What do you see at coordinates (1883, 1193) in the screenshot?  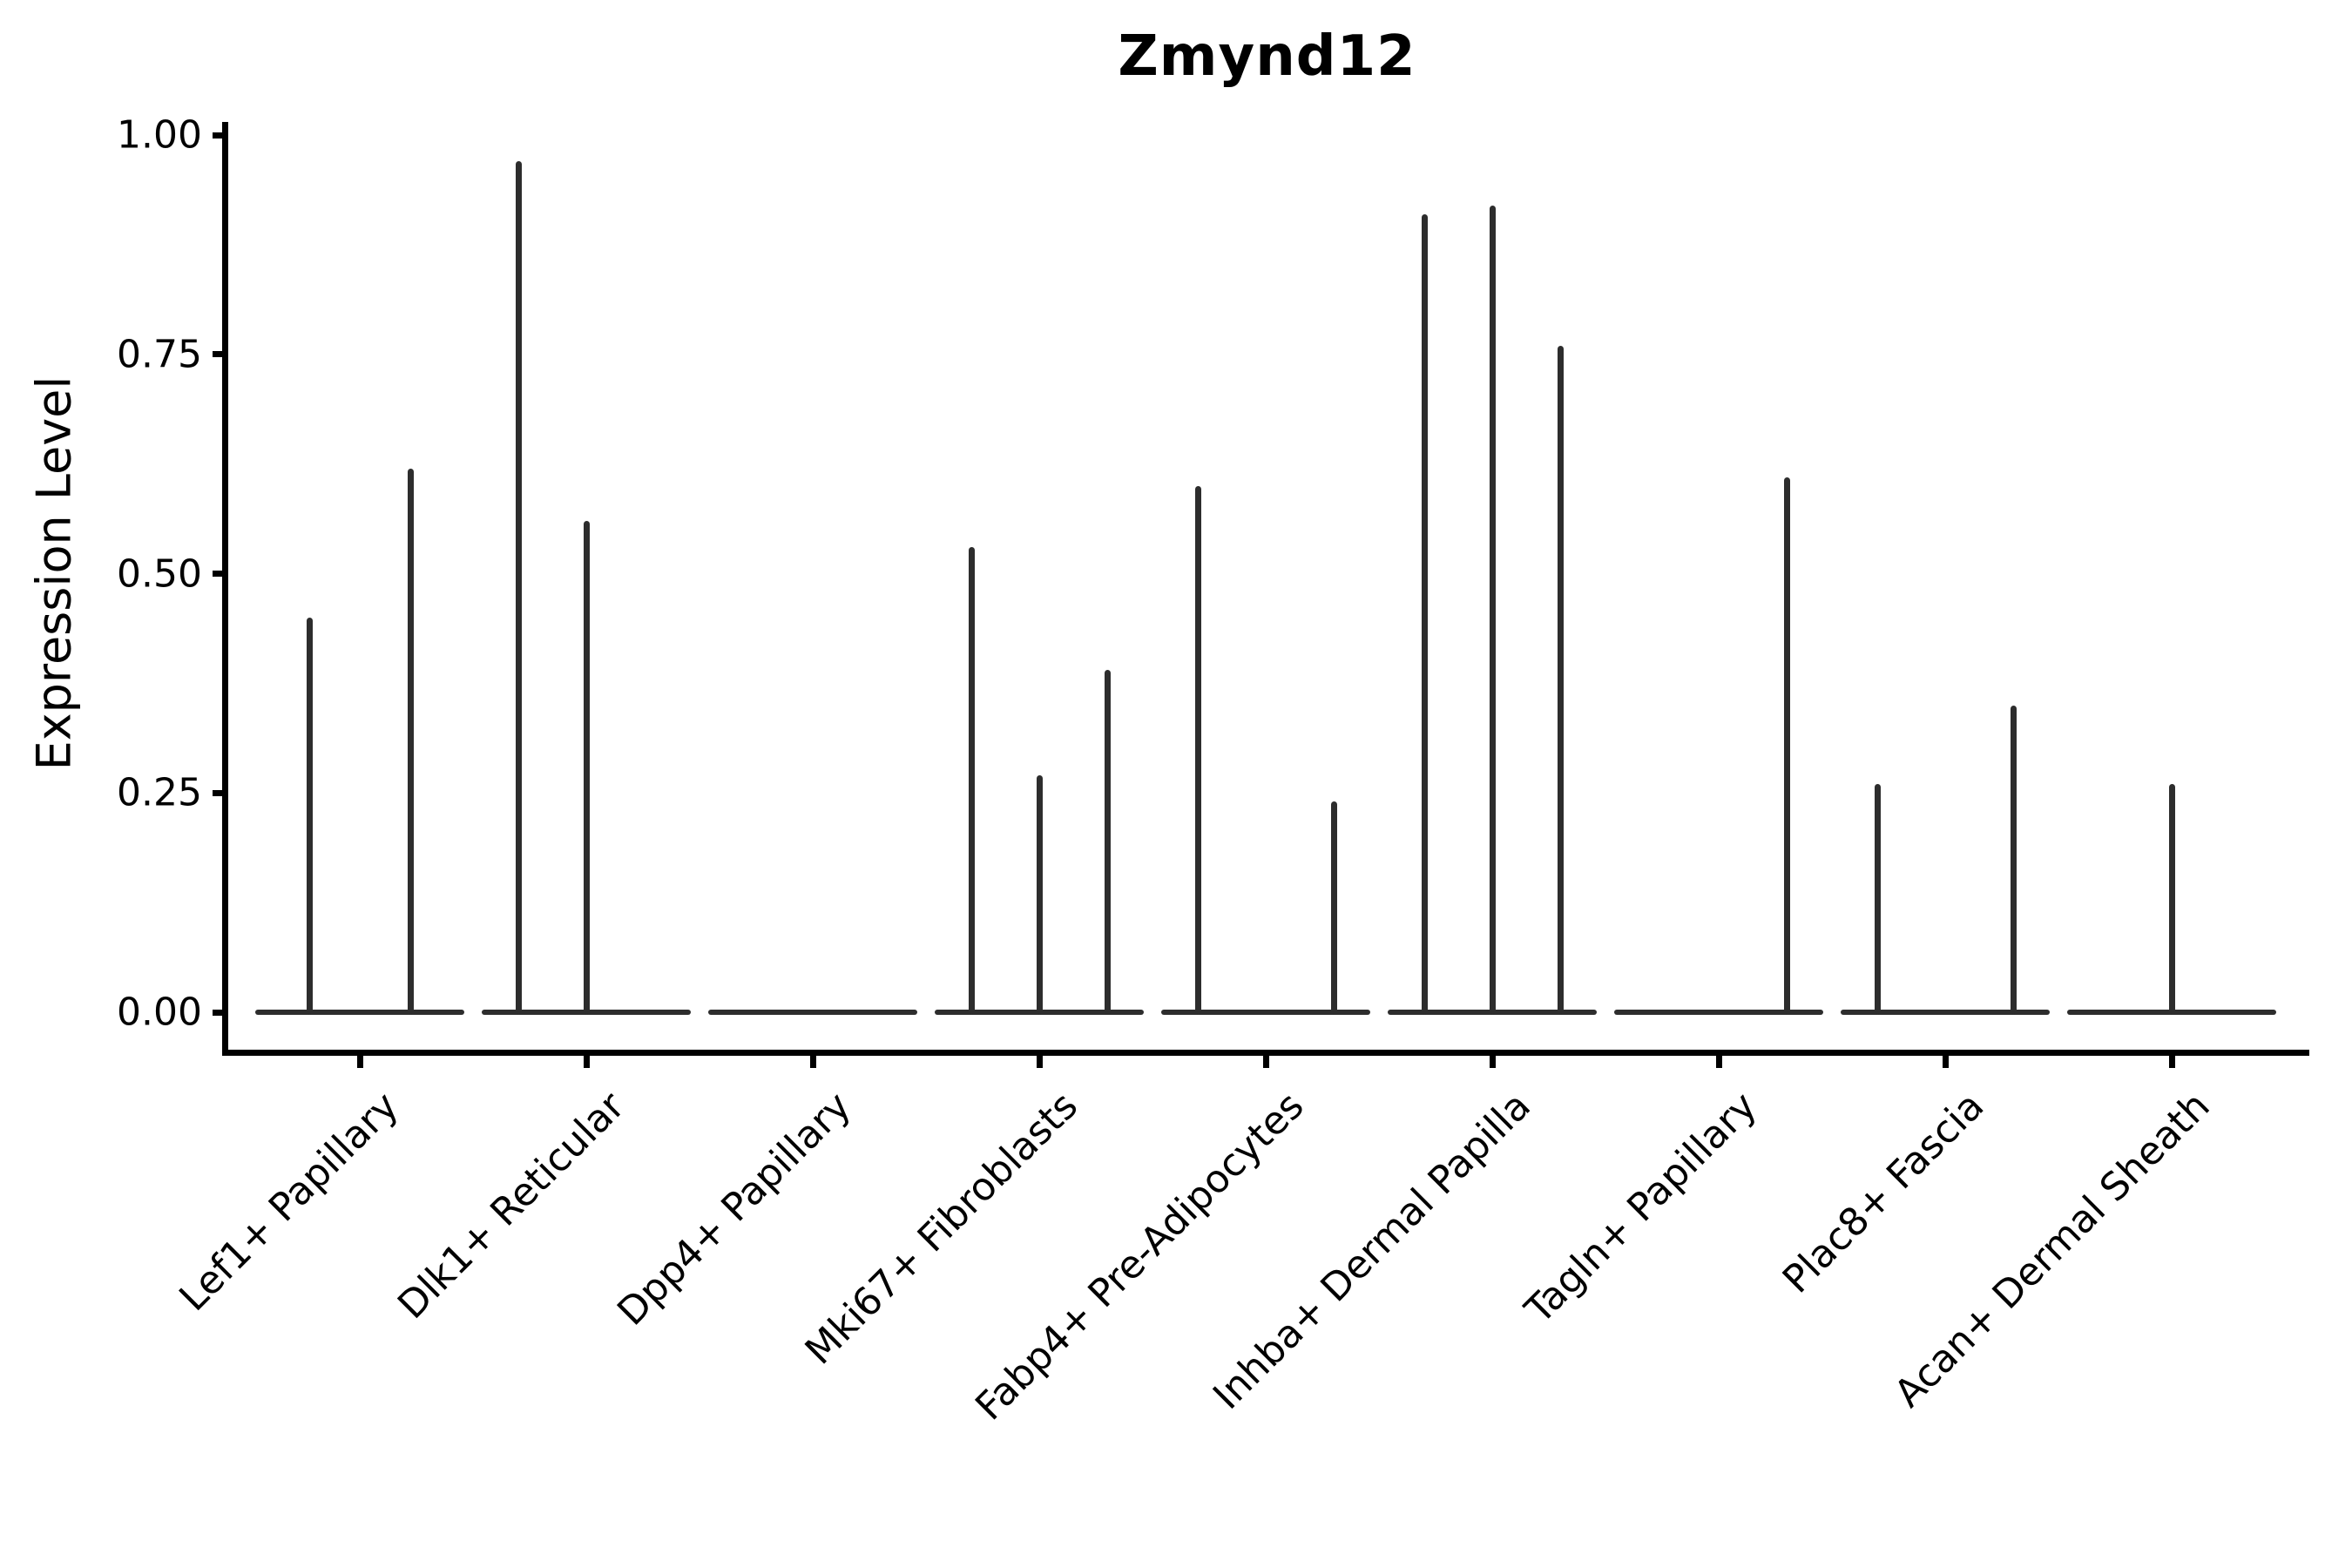 I see `x-tick-label: Plac8+ Fascia` at bounding box center [1883, 1193].